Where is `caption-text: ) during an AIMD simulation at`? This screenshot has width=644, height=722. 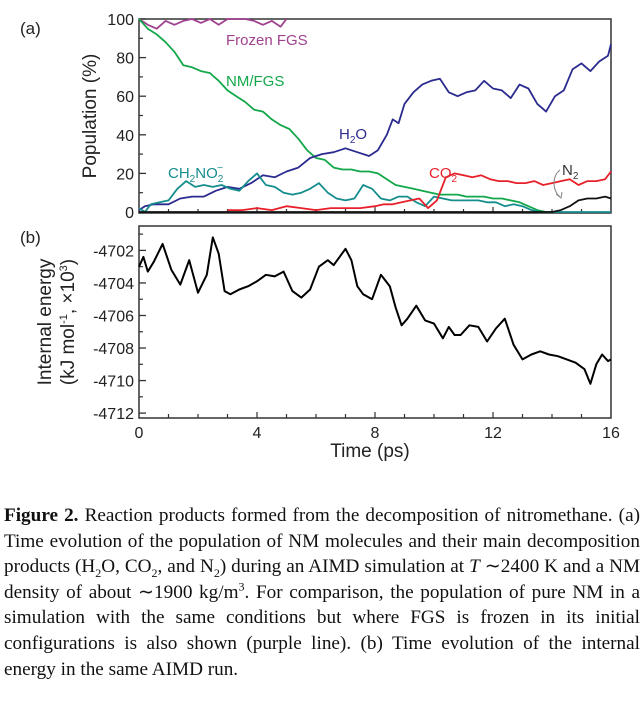 caption-text: ) during an AIMD simulation at is located at coordinates (344, 567).